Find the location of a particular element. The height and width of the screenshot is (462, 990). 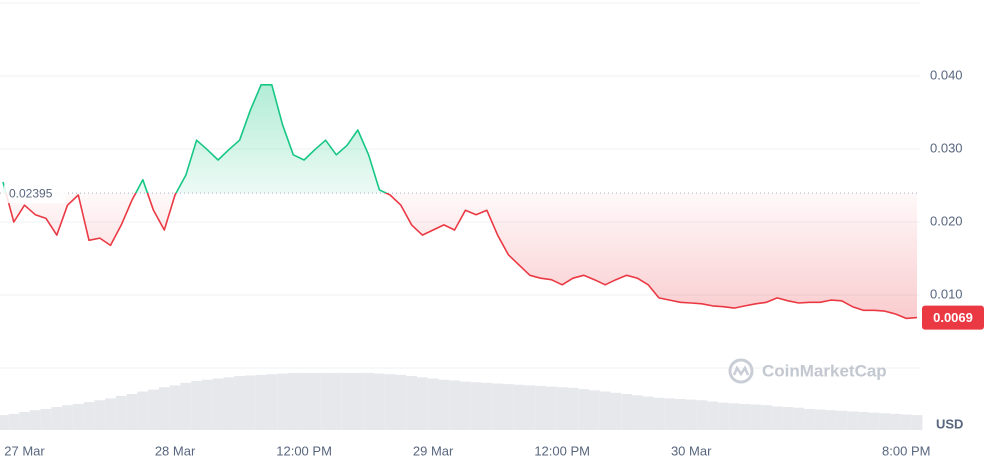

x-tick-label: 28 Mar is located at coordinates (175, 450).